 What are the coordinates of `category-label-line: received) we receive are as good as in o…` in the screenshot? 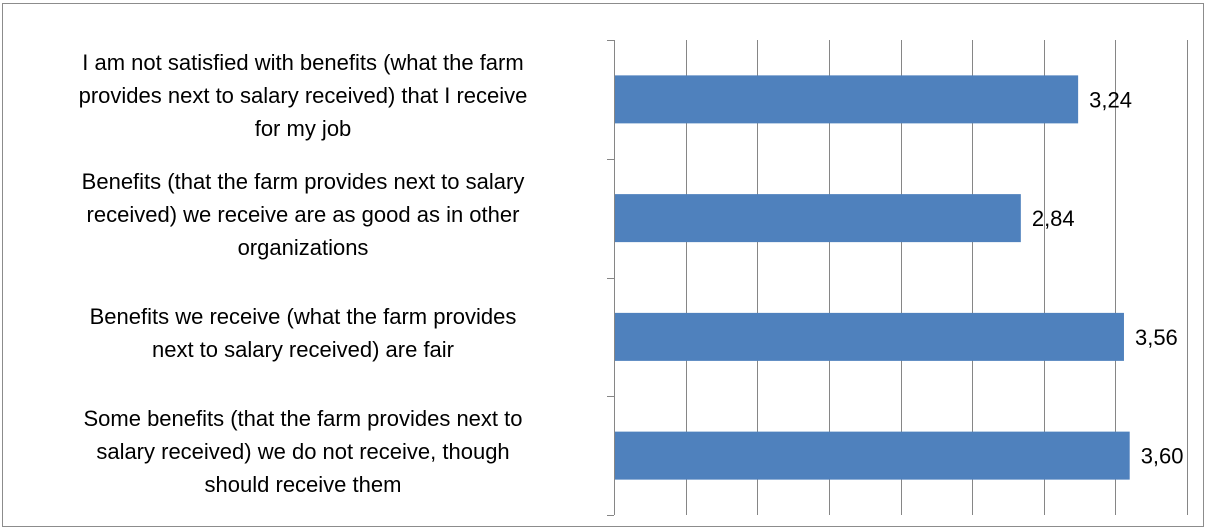 It's located at (303, 214).